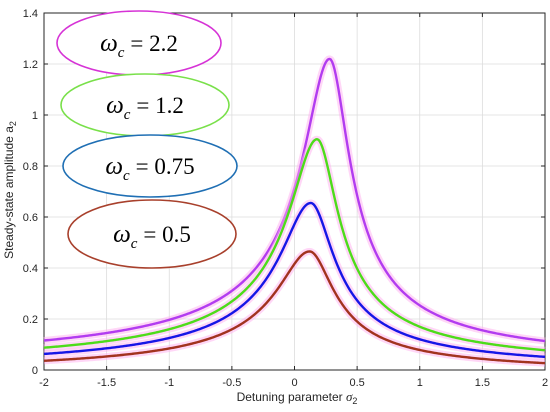 The image size is (550, 412). Describe the element at coordinates (231, 383) in the screenshot. I see `x-tick-label: -0.5` at that location.